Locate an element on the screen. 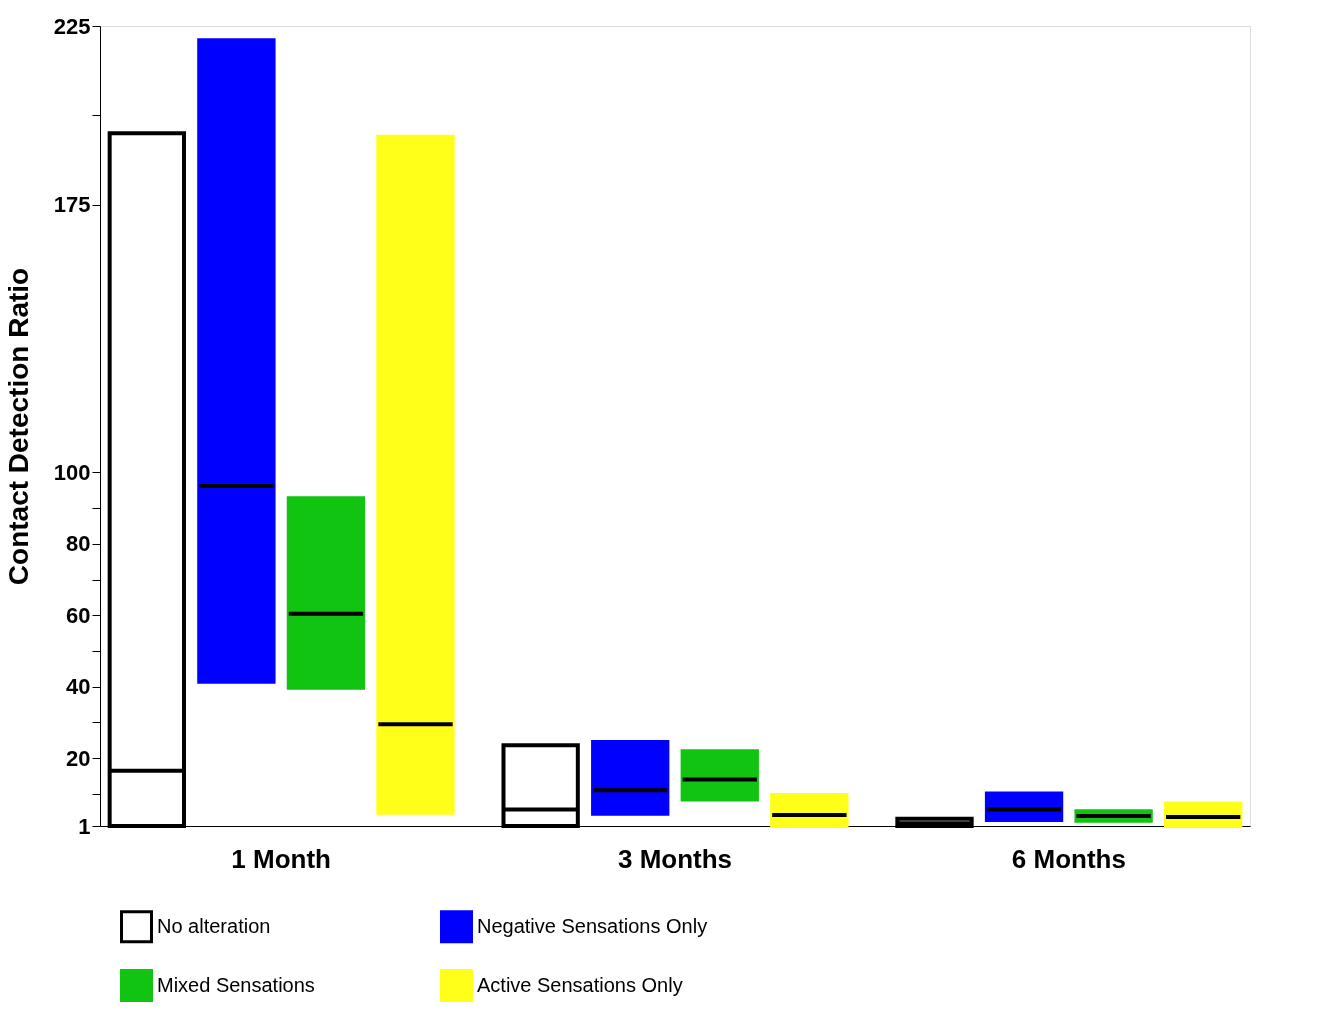  y-tick-label: 40 is located at coordinates (78, 687).